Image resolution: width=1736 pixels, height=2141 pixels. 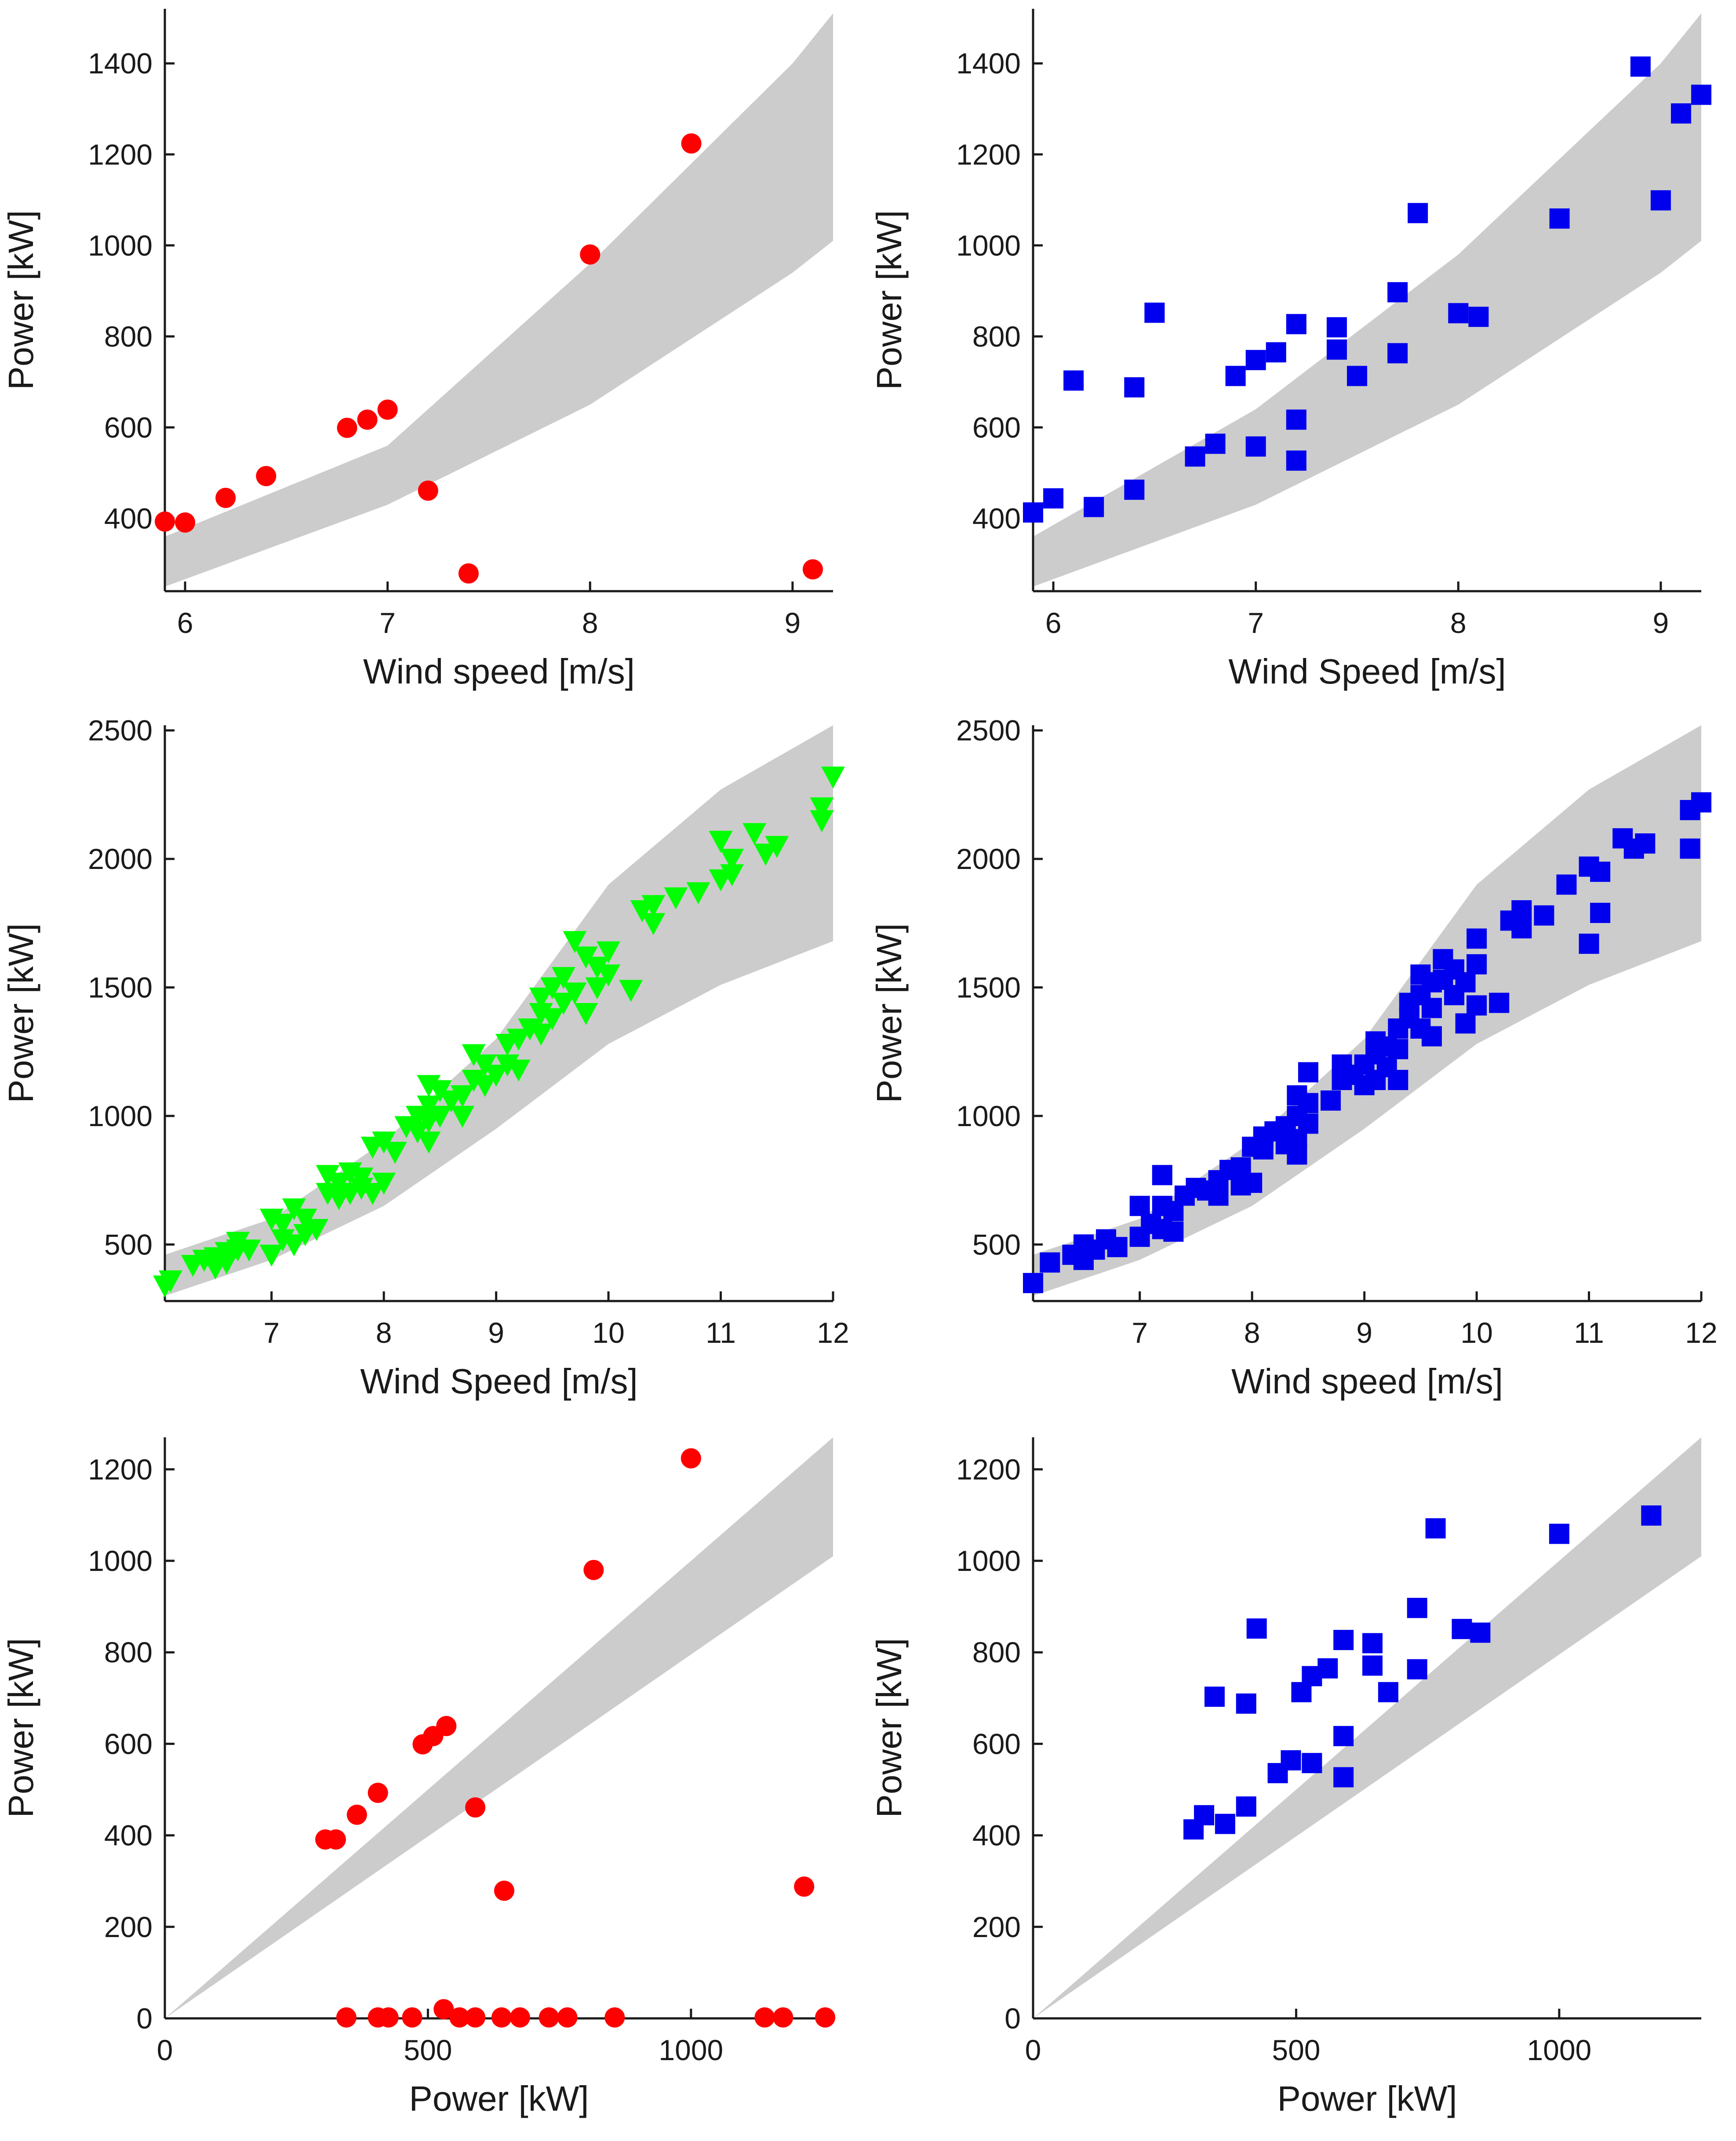 I want to click on x-axis-label: Wind Speed [m/s], so click(x=1367, y=671).